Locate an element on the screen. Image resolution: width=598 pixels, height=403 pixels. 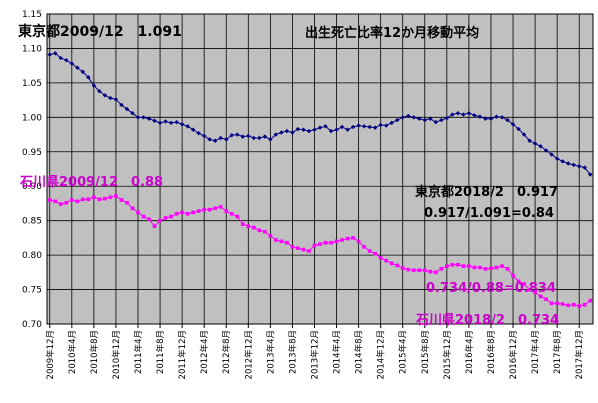
x-tick-label: 2017年12月 is located at coordinates (579, 354).